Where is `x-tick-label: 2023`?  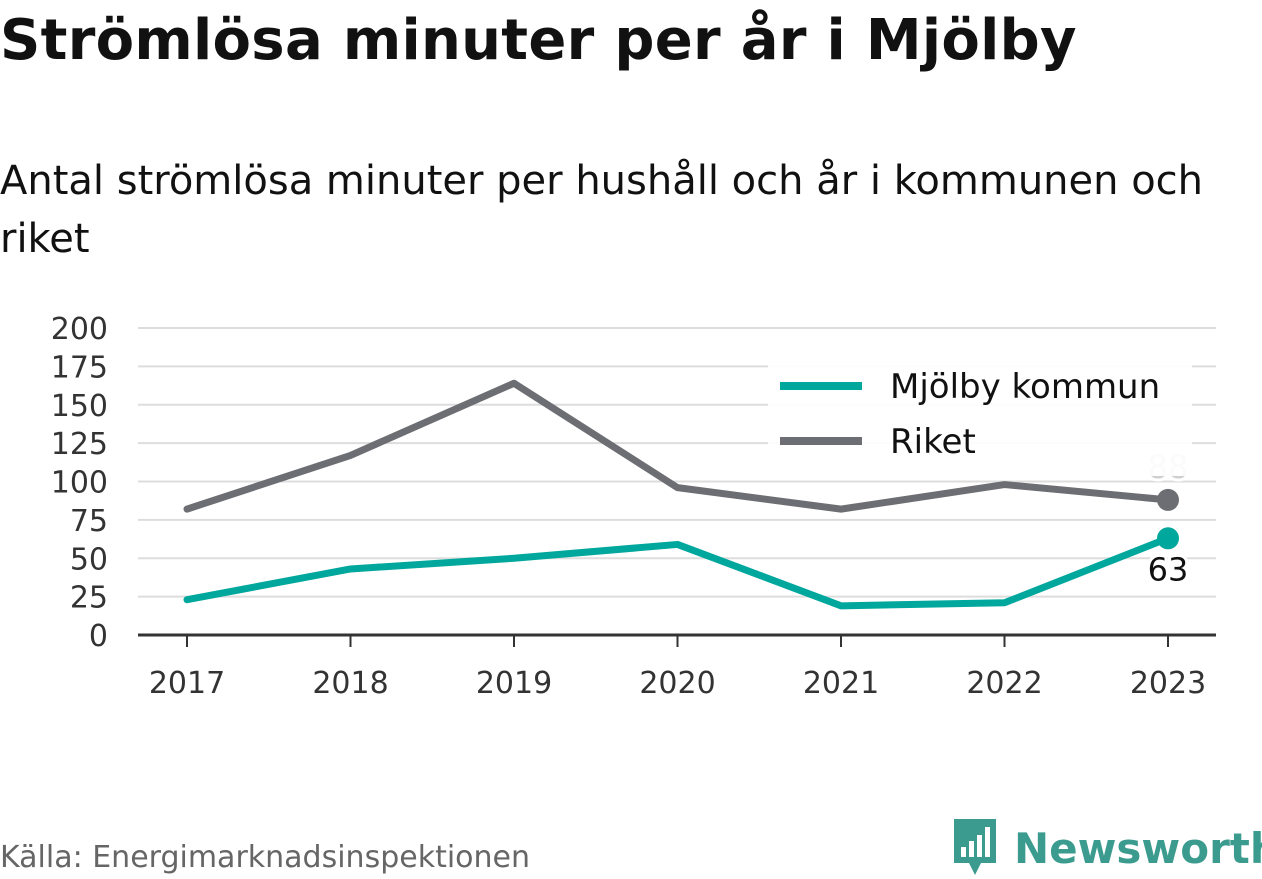 x-tick-label: 2023 is located at coordinates (1168, 683).